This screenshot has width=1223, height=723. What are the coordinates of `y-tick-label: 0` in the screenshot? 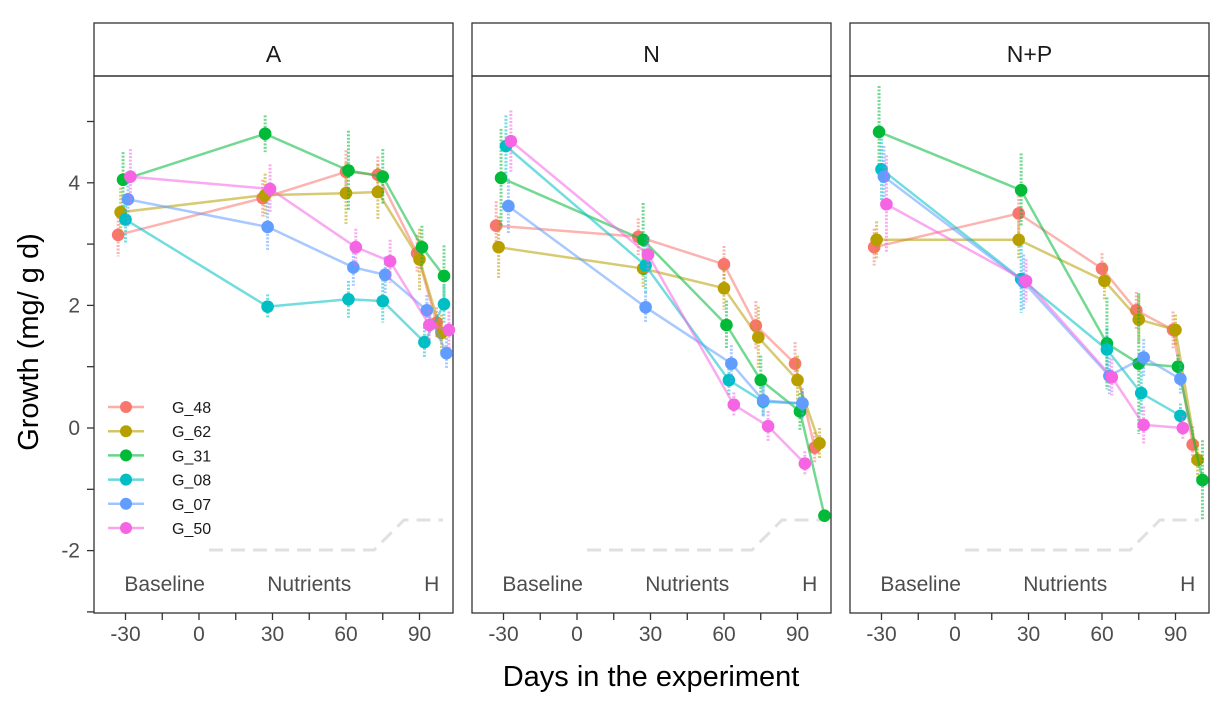 It's located at (74, 428).